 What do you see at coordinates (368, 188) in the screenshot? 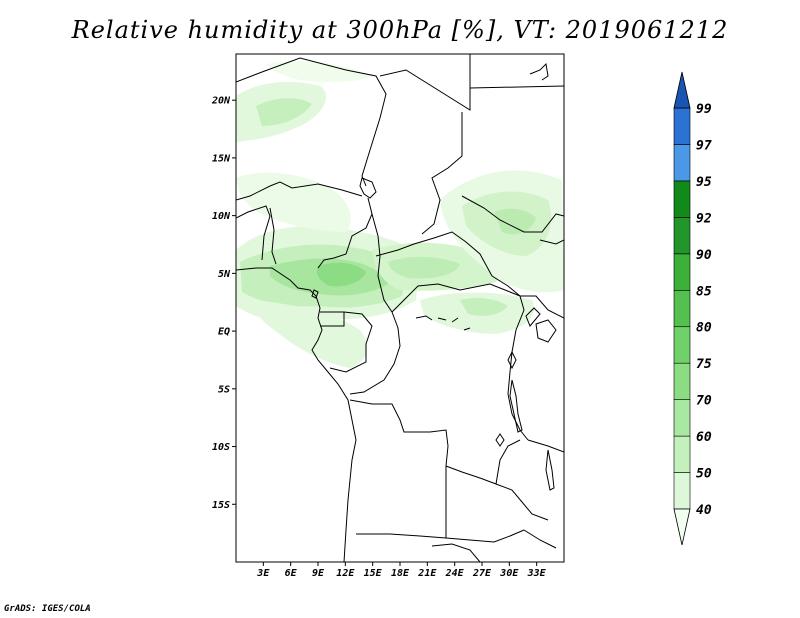
I see `lake-chad` at bounding box center [368, 188].